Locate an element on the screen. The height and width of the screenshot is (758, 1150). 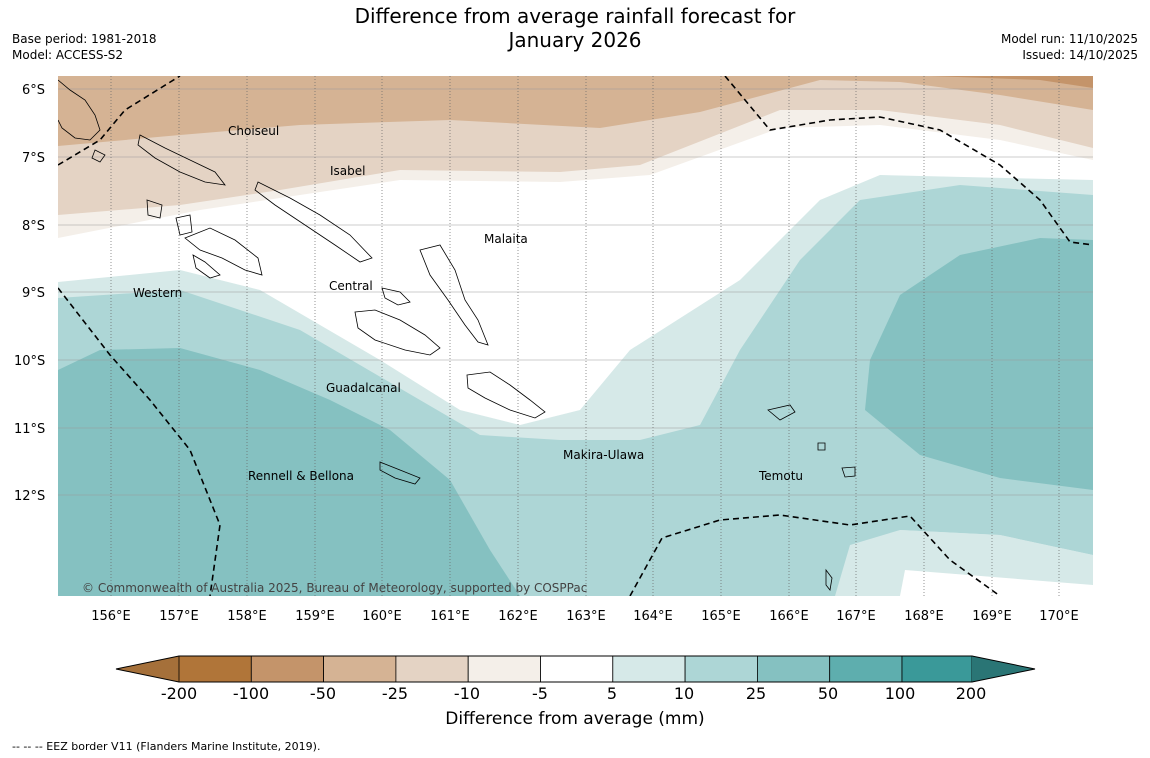
lon-label: 158°E is located at coordinates (247, 616).